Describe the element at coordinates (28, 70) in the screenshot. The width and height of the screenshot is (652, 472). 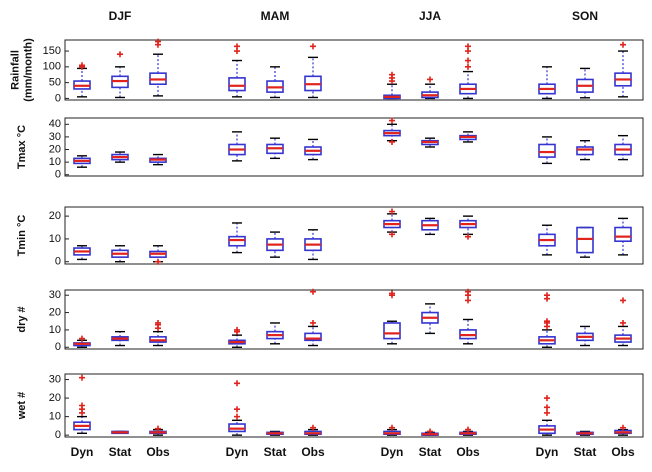
I see `y-axis-label: (mm/month)` at that location.